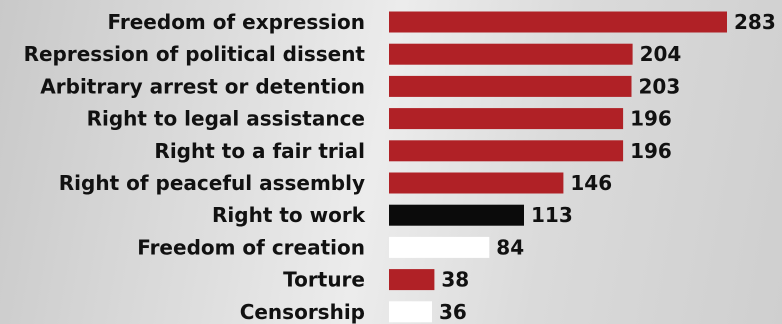  I want to click on value-label-freedom-of-creation: 84, so click(510, 247).